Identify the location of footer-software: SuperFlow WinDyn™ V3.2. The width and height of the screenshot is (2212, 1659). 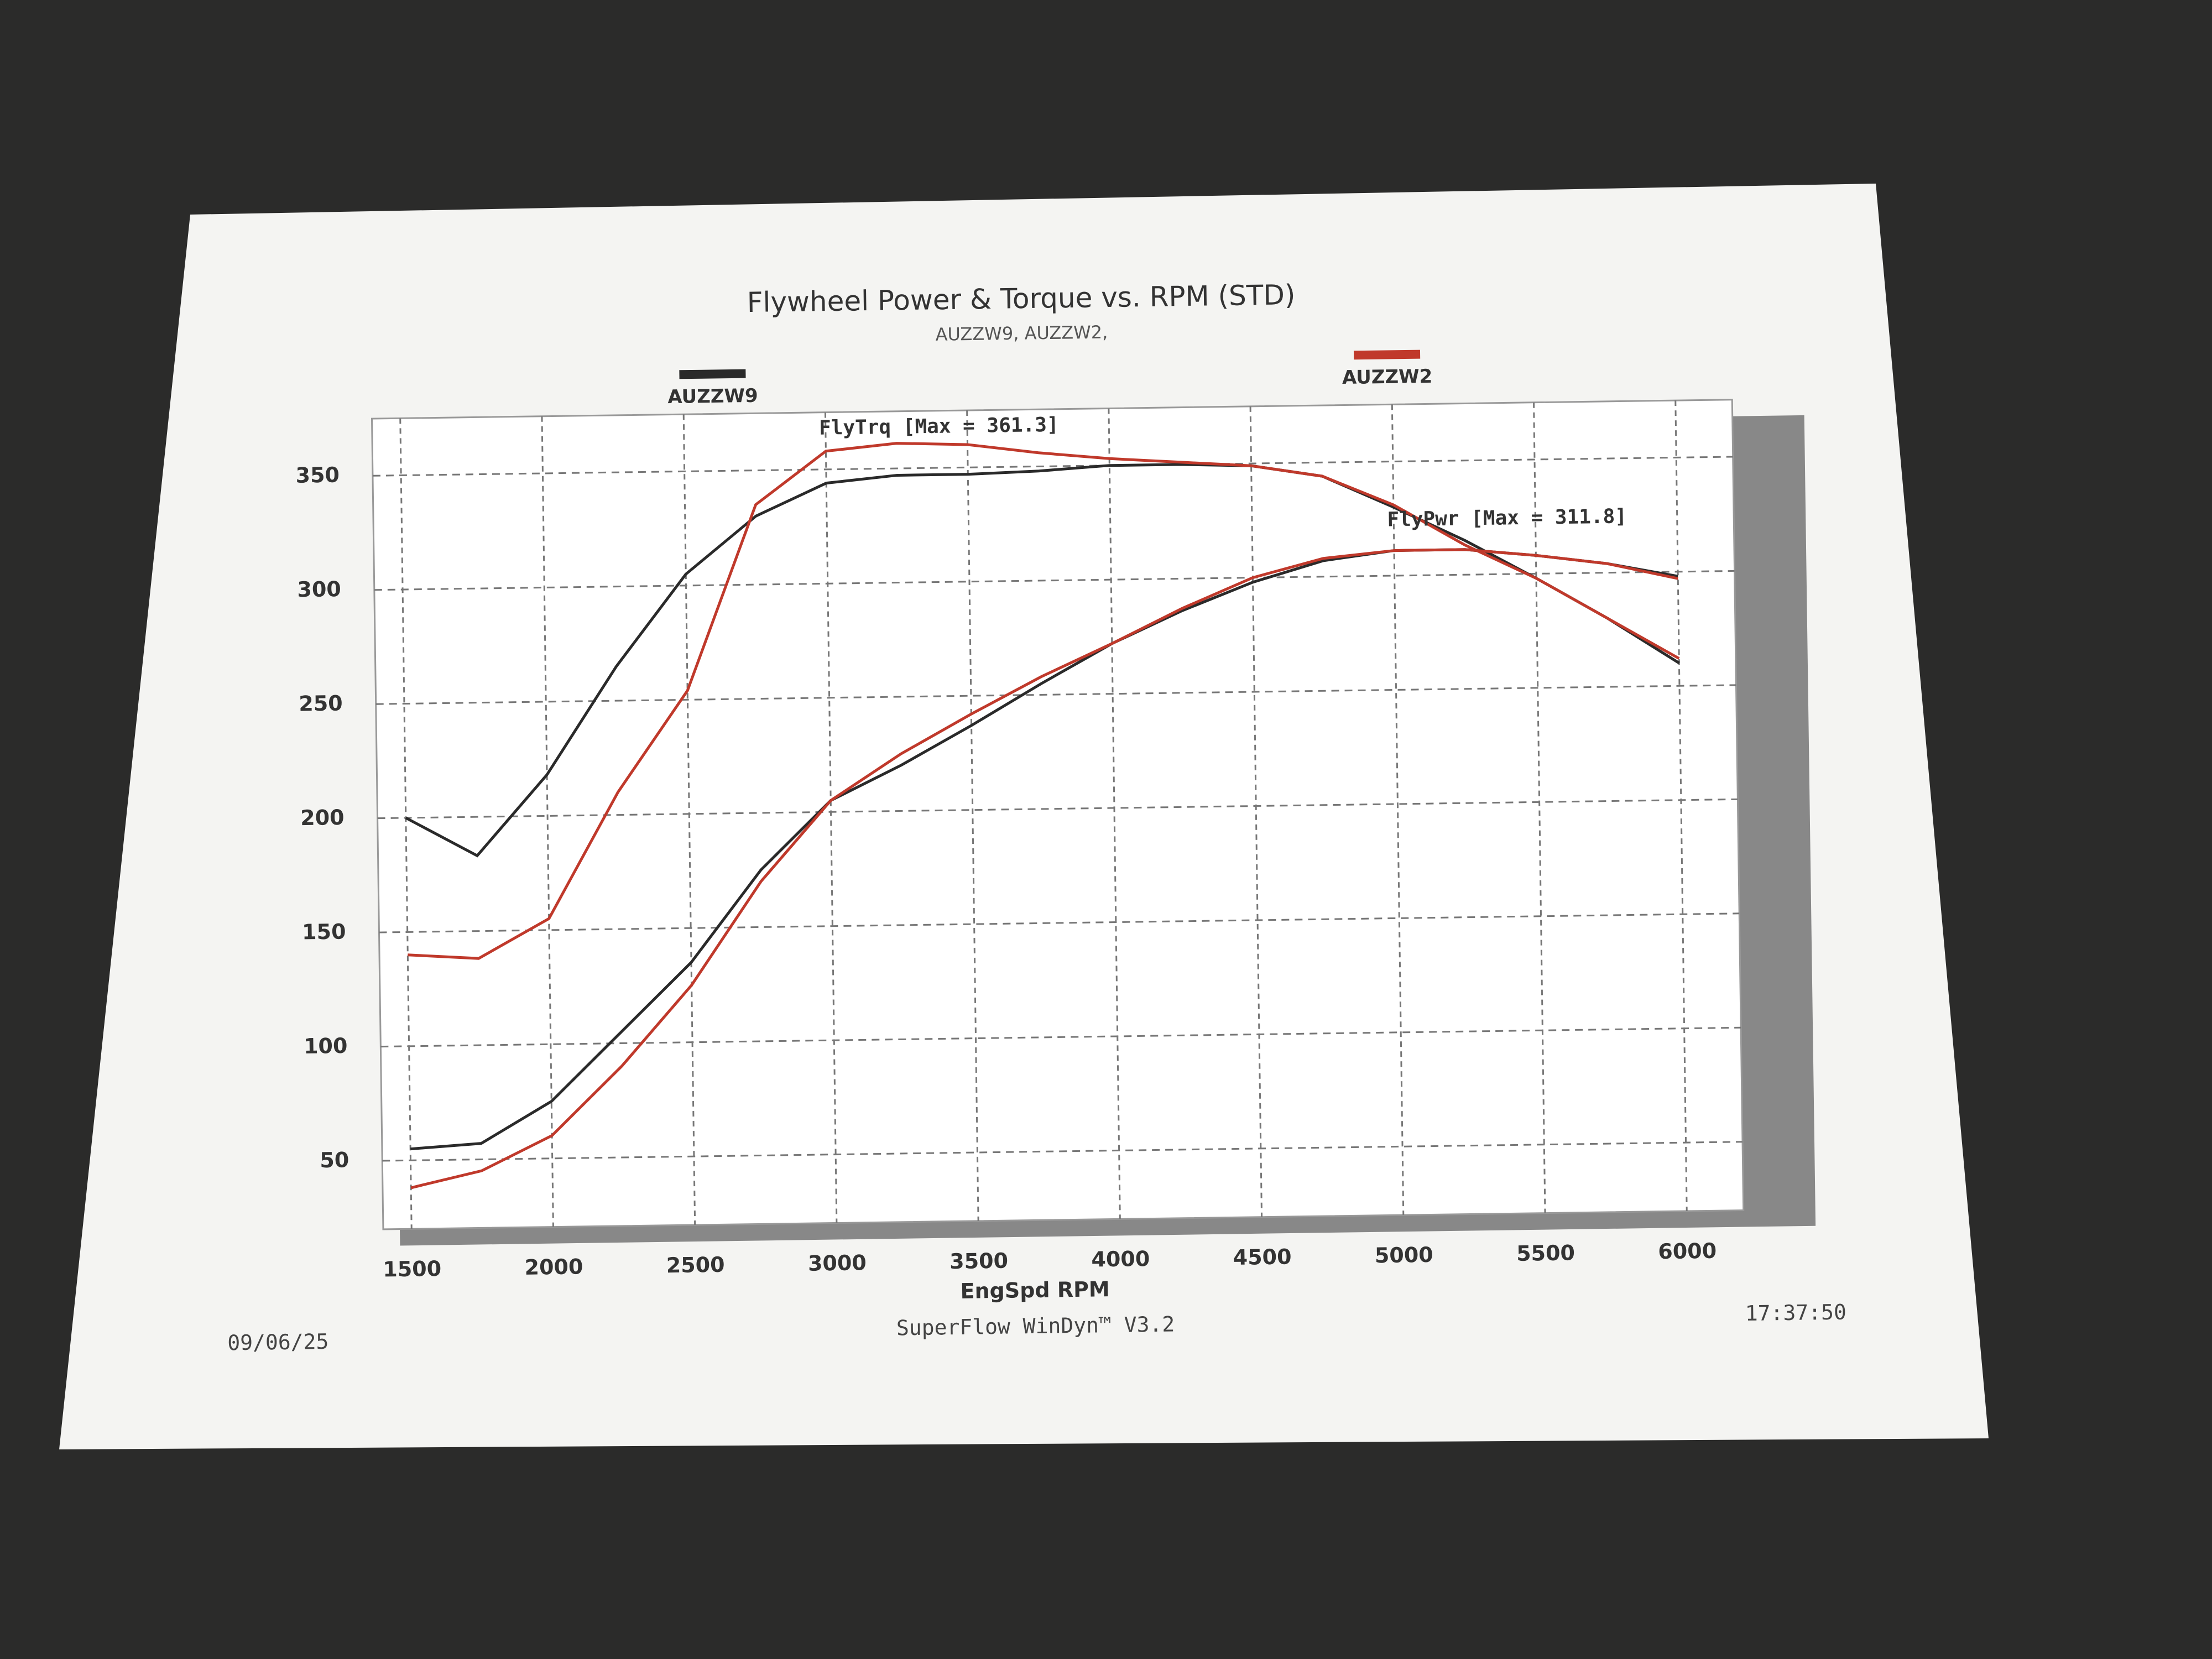
(1035, 1326).